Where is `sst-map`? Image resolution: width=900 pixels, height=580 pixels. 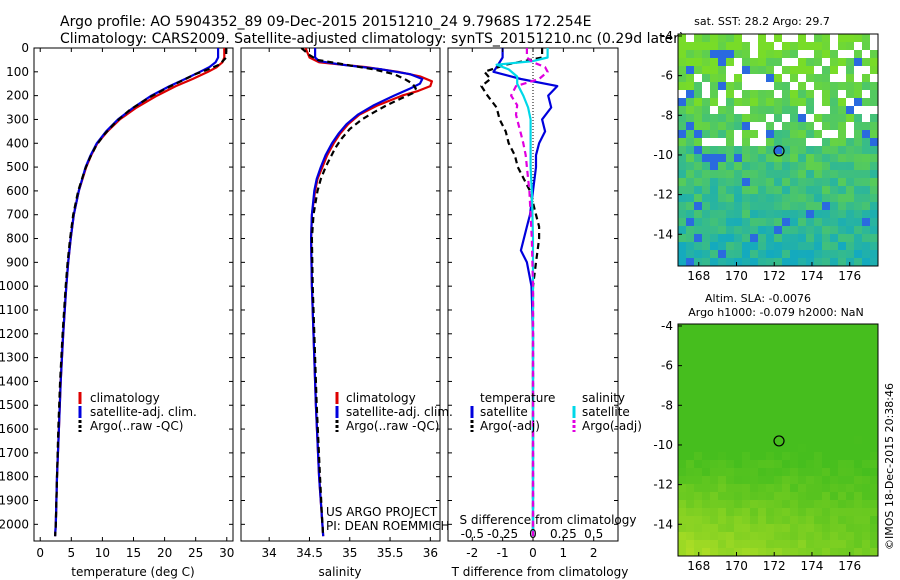
sst-map is located at coordinates (778, 150).